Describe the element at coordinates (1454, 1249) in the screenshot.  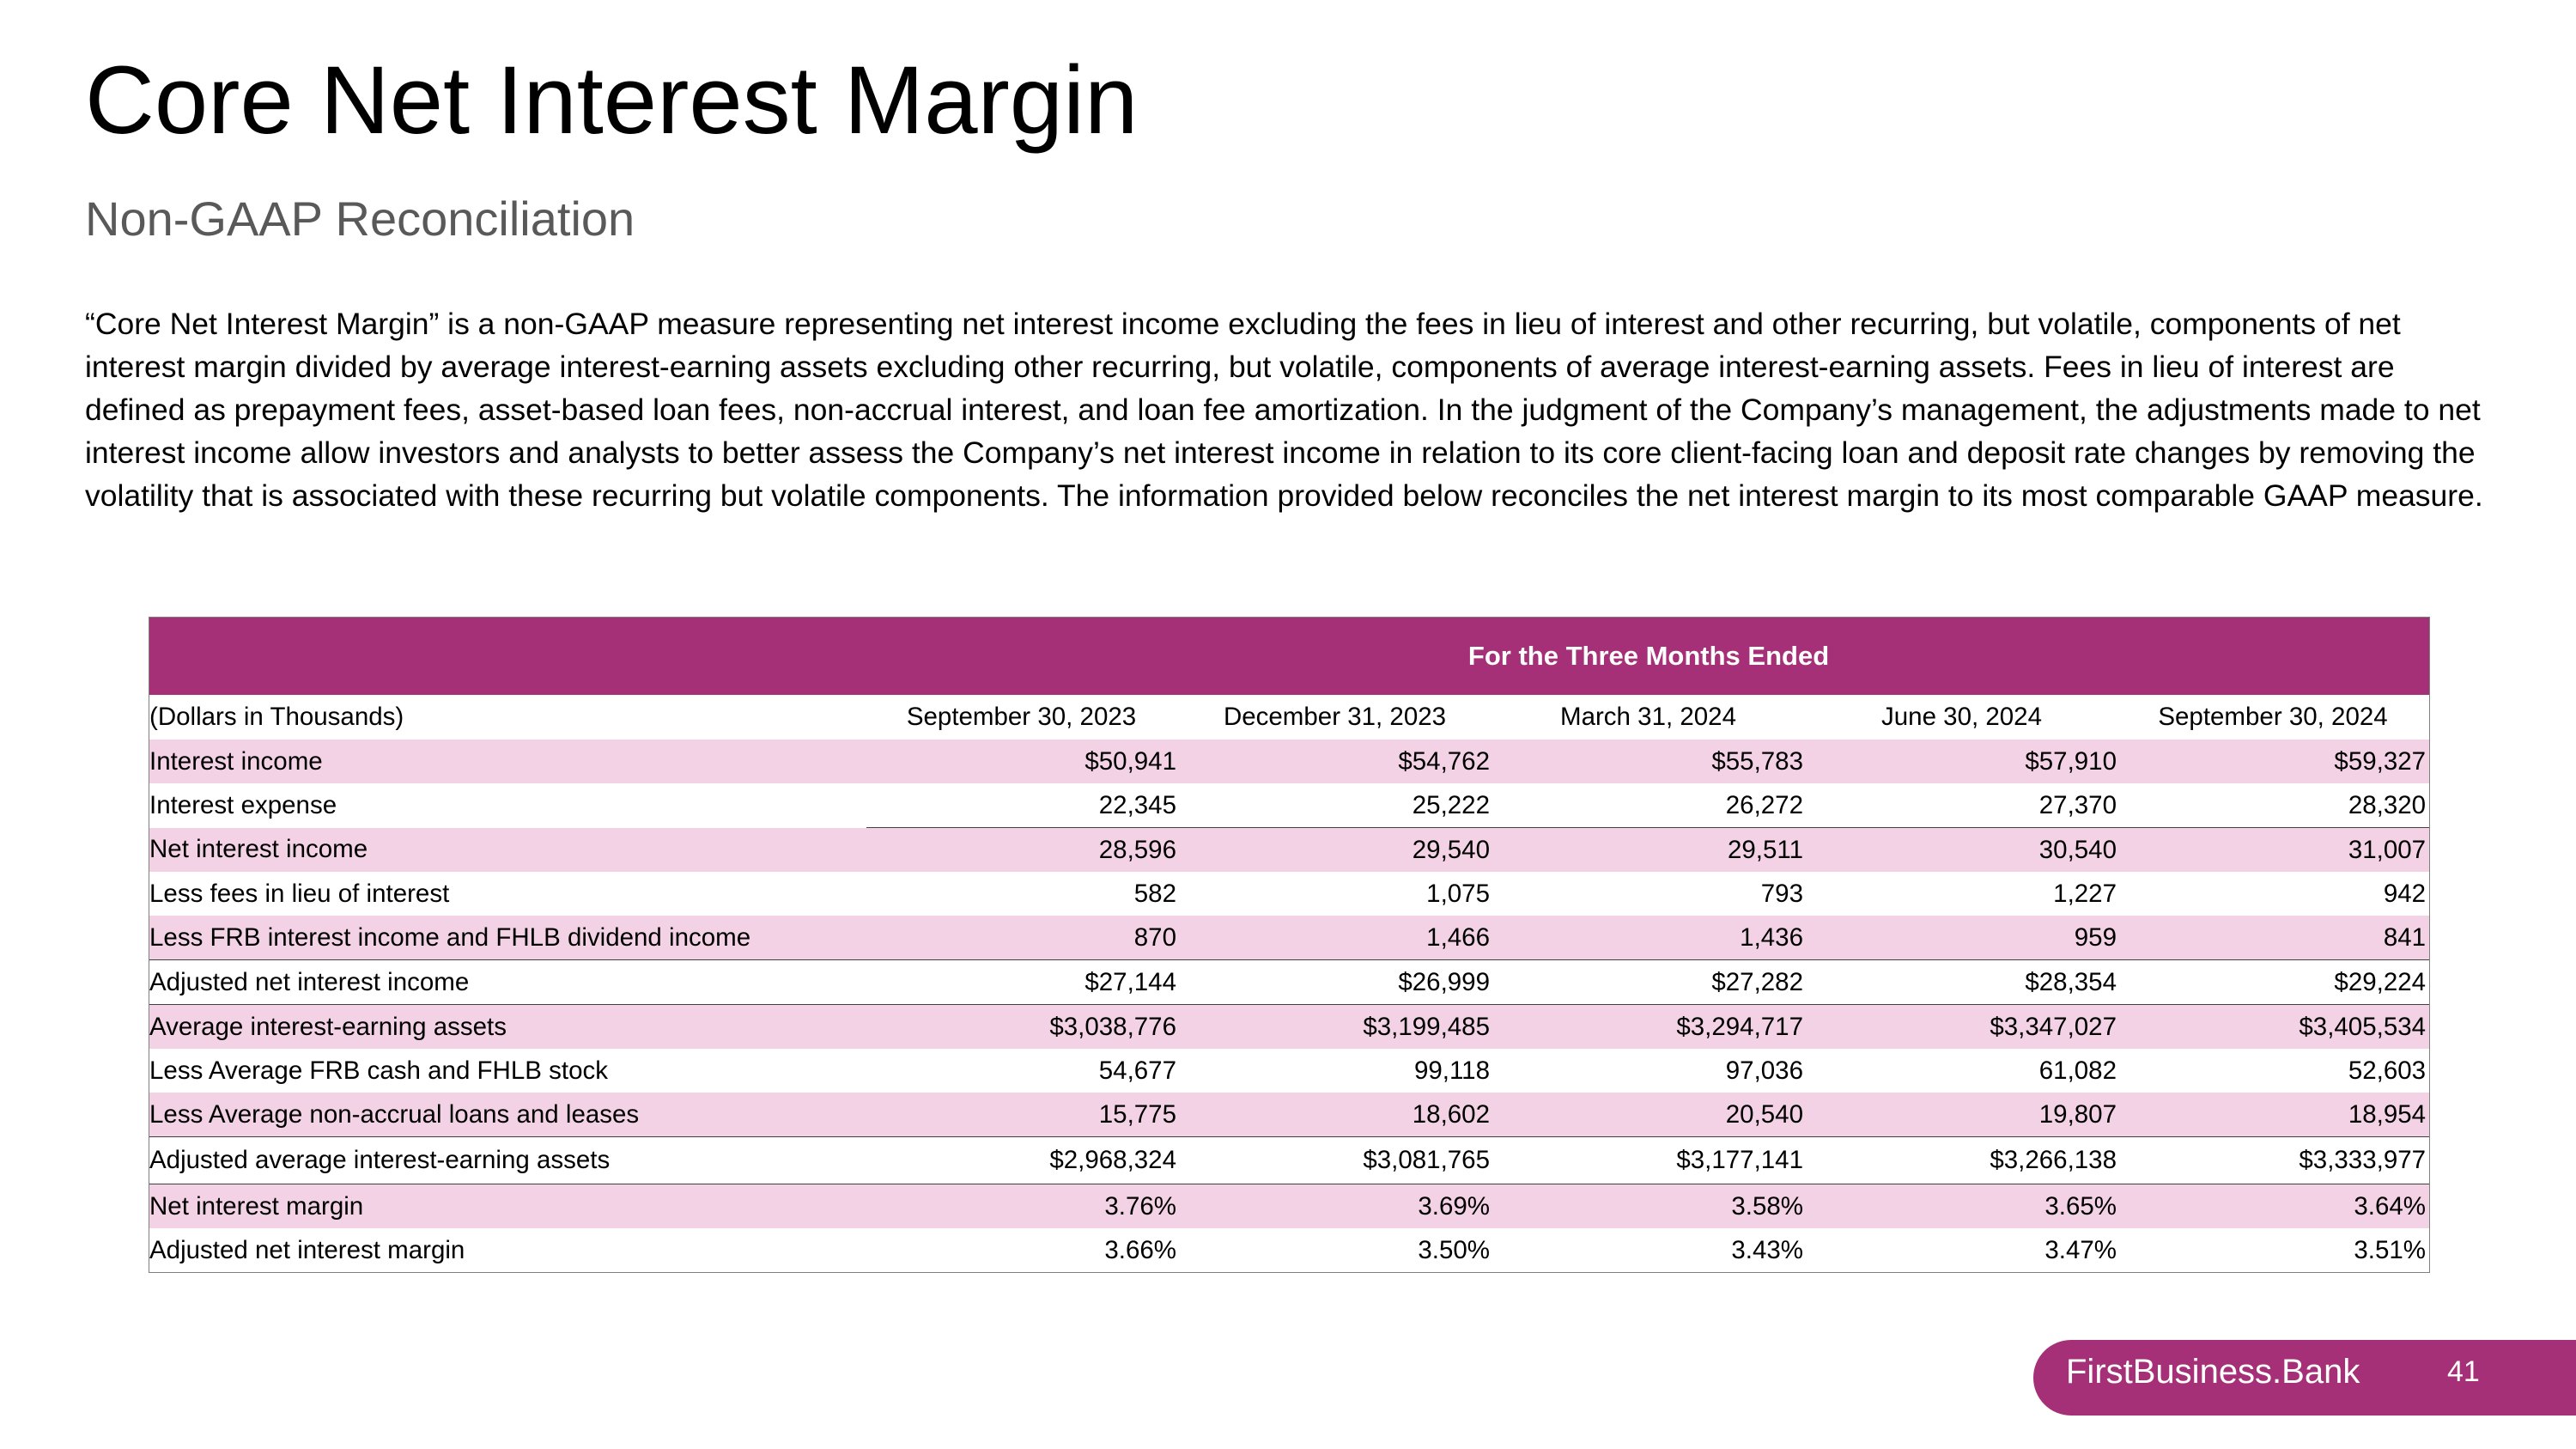
I see `table-cell: 3.50%` at that location.